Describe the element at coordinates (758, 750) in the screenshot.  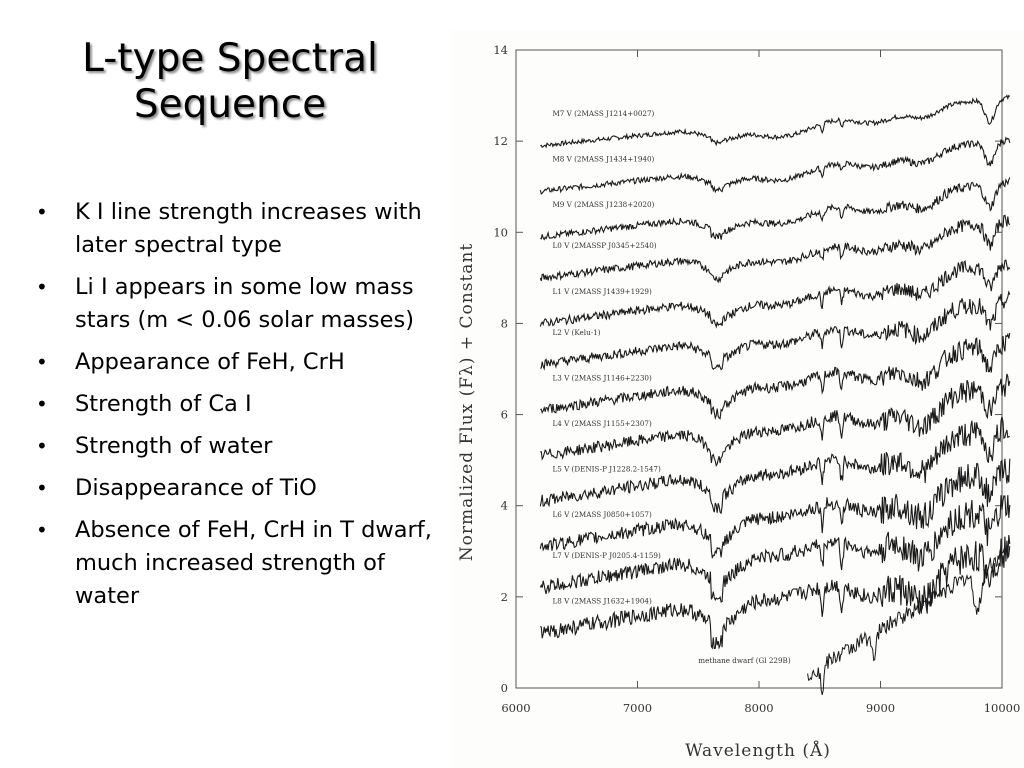
I see `x-axis-label: Wavelength (Å)` at that location.